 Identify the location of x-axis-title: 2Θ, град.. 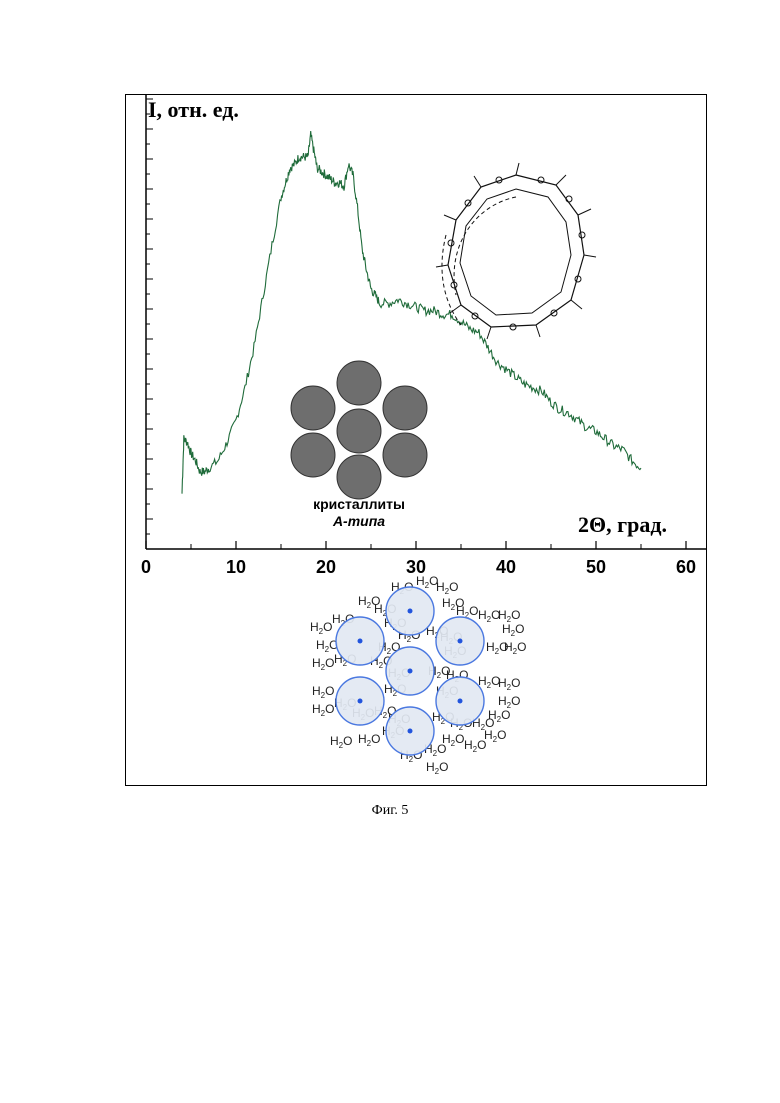
(622, 524).